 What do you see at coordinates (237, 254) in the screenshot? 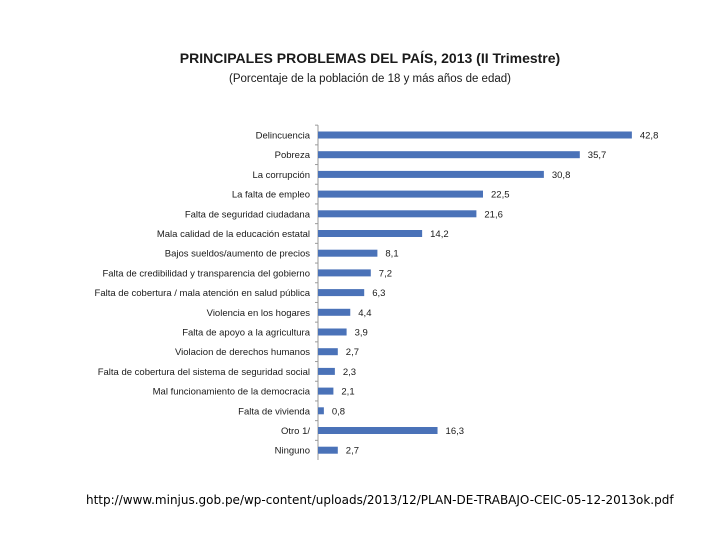
I see `category-label: Bajos sueldos/aumento de precios` at bounding box center [237, 254].